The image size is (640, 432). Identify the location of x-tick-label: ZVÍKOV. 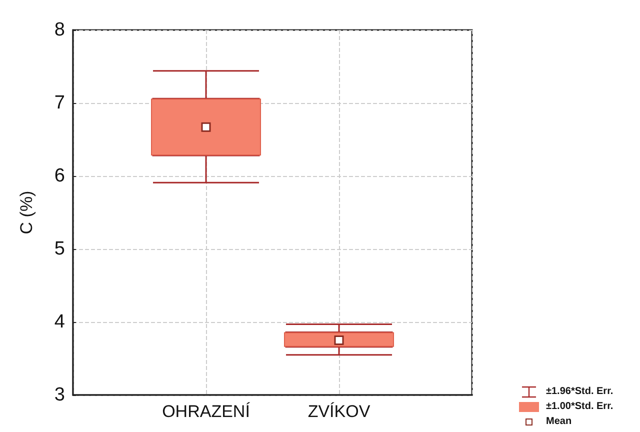
(339, 411).